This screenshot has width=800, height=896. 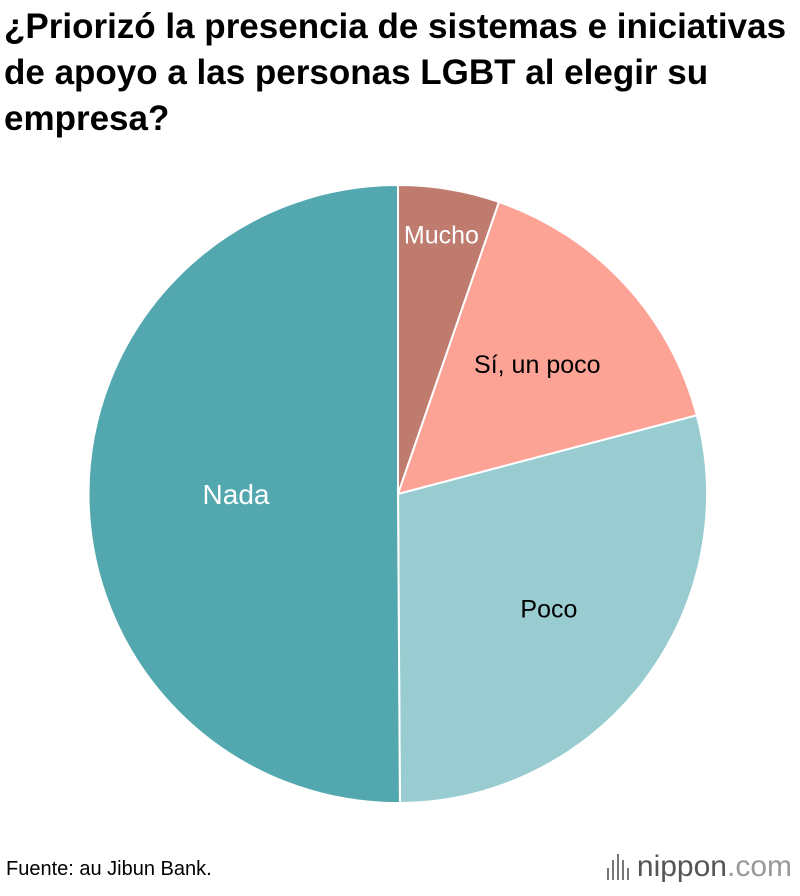 I want to click on brand-name: nippon, so click(x=681, y=866).